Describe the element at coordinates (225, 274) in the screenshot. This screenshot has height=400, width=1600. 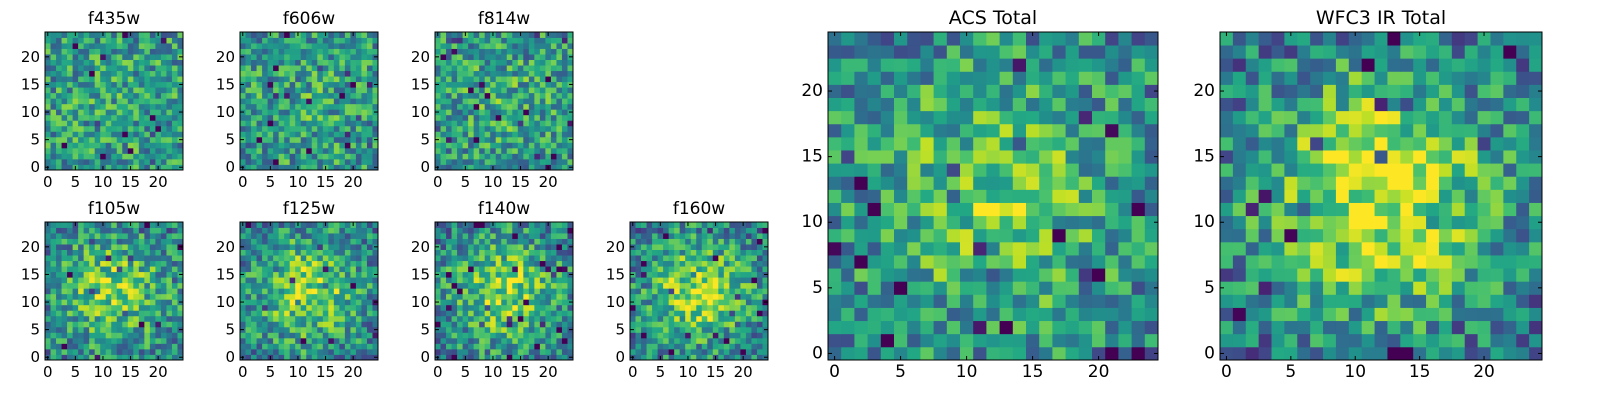
I see `y-tick-label: 15` at that location.